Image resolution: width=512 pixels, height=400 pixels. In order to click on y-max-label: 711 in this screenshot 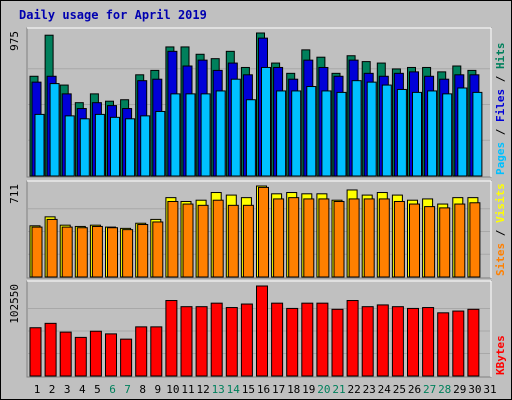, I will do `click(14, 194)`.